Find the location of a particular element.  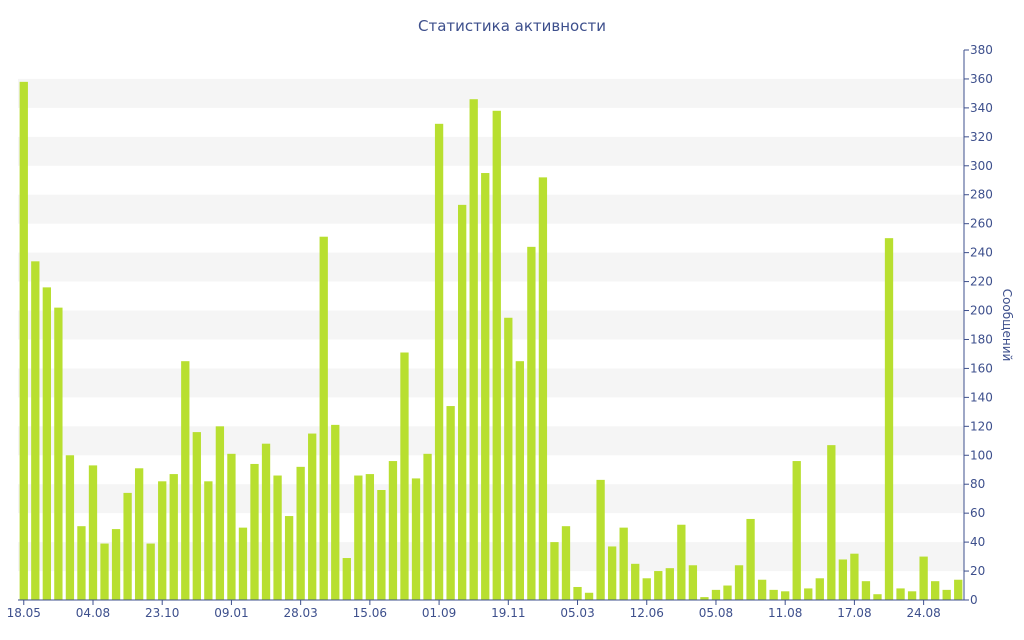

x-tick-label: 28.03 is located at coordinates (300, 613).